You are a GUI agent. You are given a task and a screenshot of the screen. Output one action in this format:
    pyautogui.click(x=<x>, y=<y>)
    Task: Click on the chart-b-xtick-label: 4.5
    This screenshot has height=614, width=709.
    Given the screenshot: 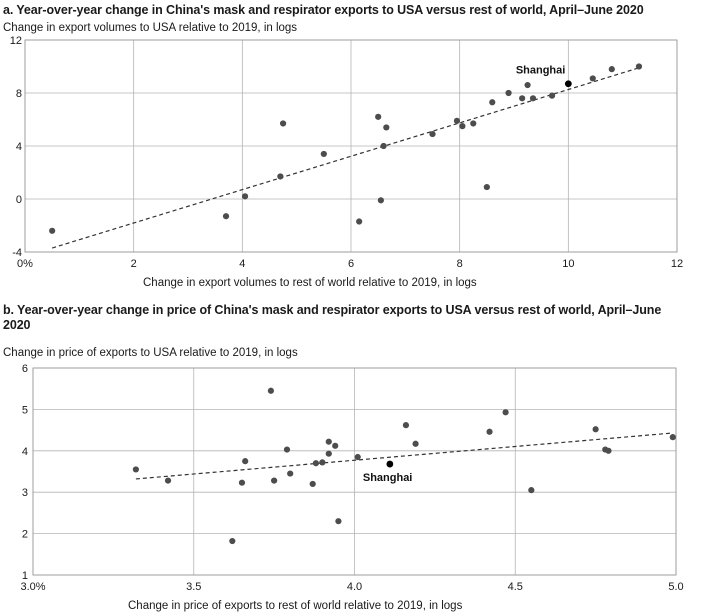 What is the action you would take?
    pyautogui.click(x=515, y=587)
    